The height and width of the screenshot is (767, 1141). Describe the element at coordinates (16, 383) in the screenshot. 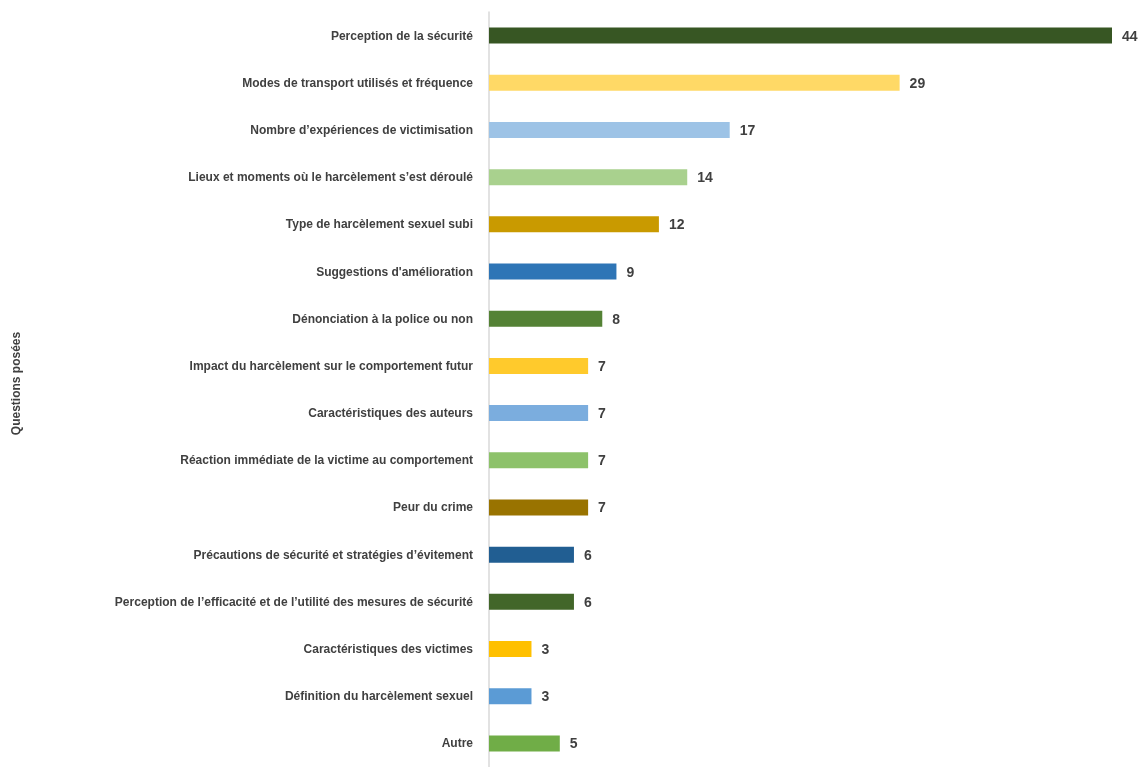

I see `text: Questions posées` at that location.